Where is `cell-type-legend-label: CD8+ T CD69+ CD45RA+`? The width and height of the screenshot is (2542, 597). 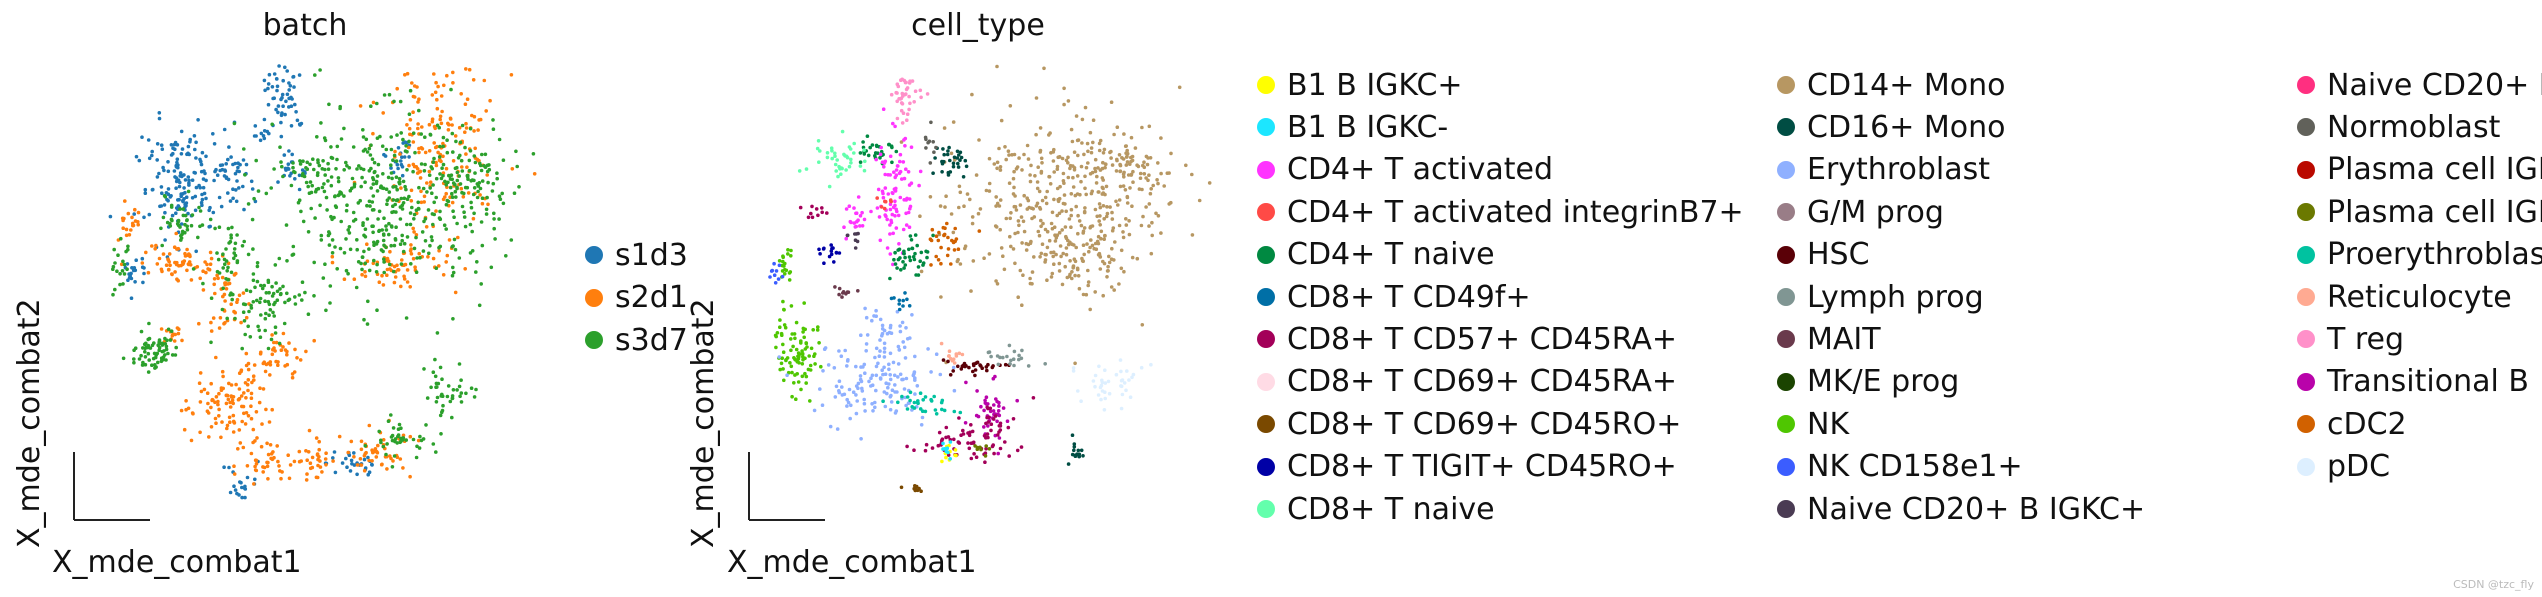 cell-type-legend-label: CD8+ T CD69+ CD45RA+ is located at coordinates (1482, 382).